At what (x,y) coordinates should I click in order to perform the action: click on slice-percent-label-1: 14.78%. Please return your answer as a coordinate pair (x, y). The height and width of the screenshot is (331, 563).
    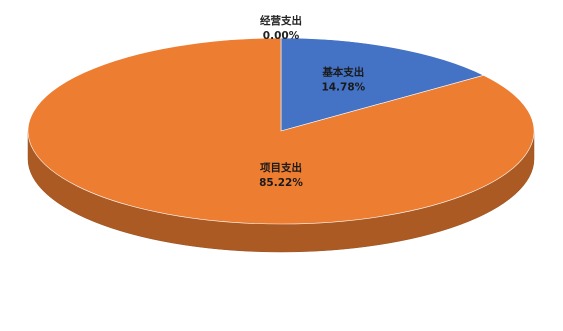
    Looking at the image, I should click on (343, 87).